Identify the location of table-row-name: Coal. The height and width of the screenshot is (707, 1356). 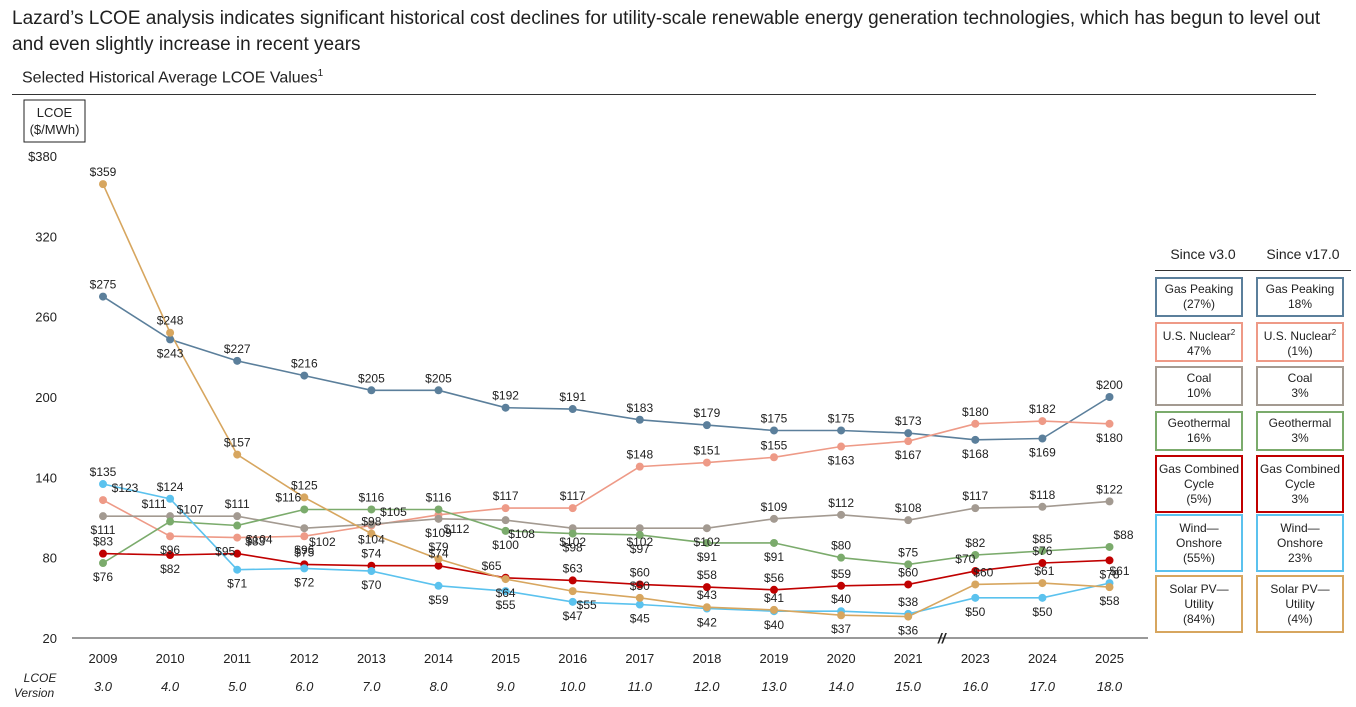
(1300, 378).